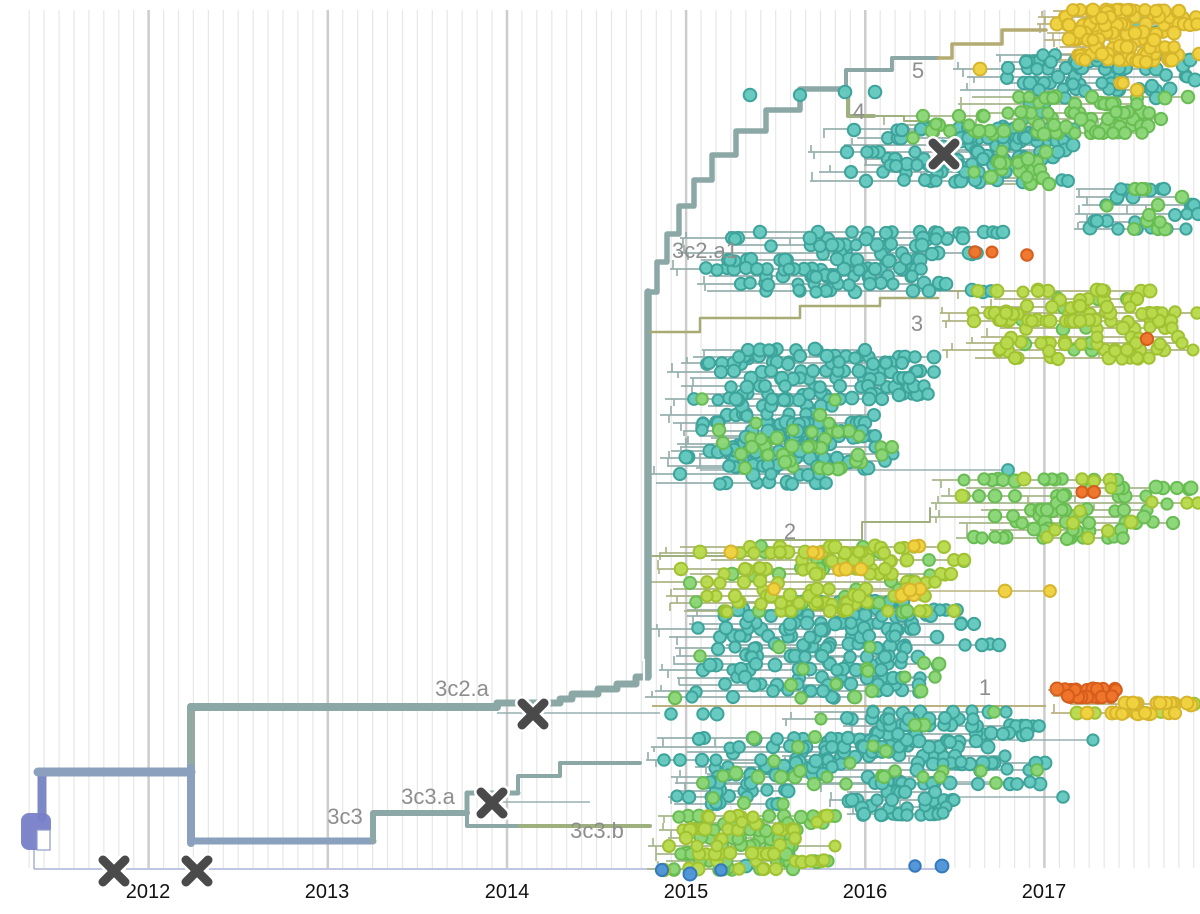 This screenshot has height=914, width=1200. Describe the element at coordinates (790, 531) in the screenshot. I see `svg-text: 2` at that location.